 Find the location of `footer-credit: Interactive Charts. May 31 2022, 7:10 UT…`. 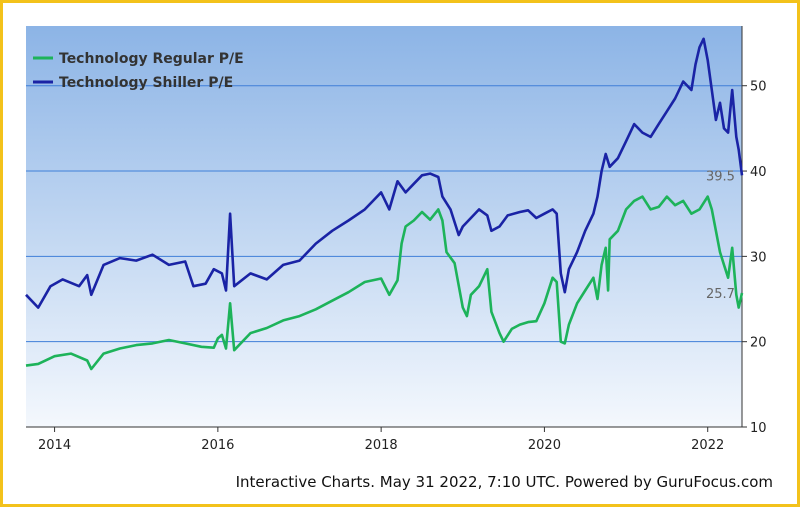

footer-credit: Interactive Charts. May 31 2022, 7:10 UT… is located at coordinates (504, 482).